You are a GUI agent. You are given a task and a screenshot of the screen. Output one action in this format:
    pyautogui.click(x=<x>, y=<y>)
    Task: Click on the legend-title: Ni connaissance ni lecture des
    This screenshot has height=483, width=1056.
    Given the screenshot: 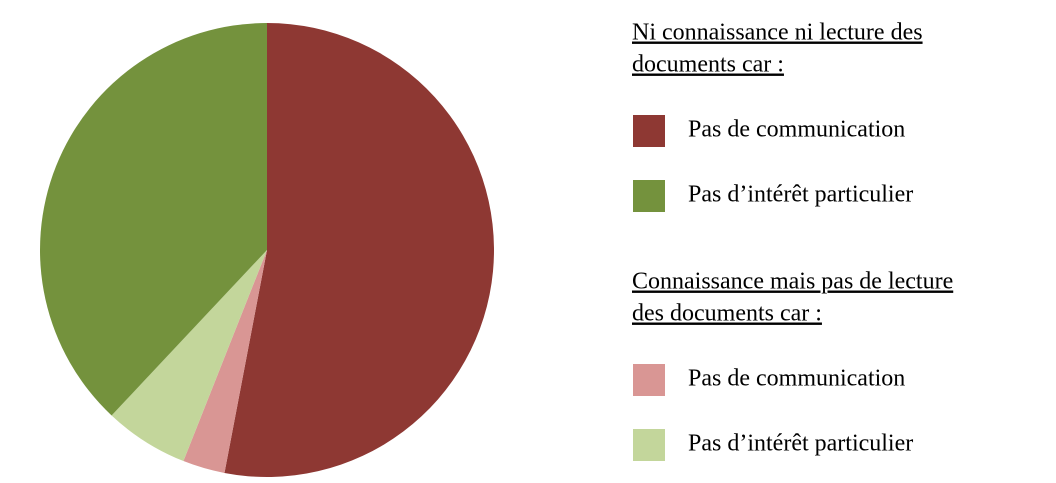 What is the action you would take?
    pyautogui.click(x=777, y=33)
    